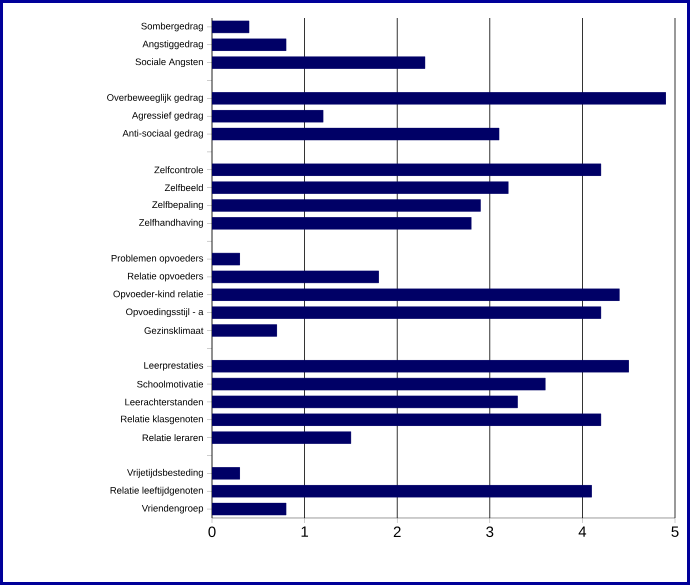 The width and height of the screenshot is (690, 585). What do you see at coordinates (177, 205) in the screenshot?
I see `y-tick-label: Zelfbepaling` at bounding box center [177, 205].